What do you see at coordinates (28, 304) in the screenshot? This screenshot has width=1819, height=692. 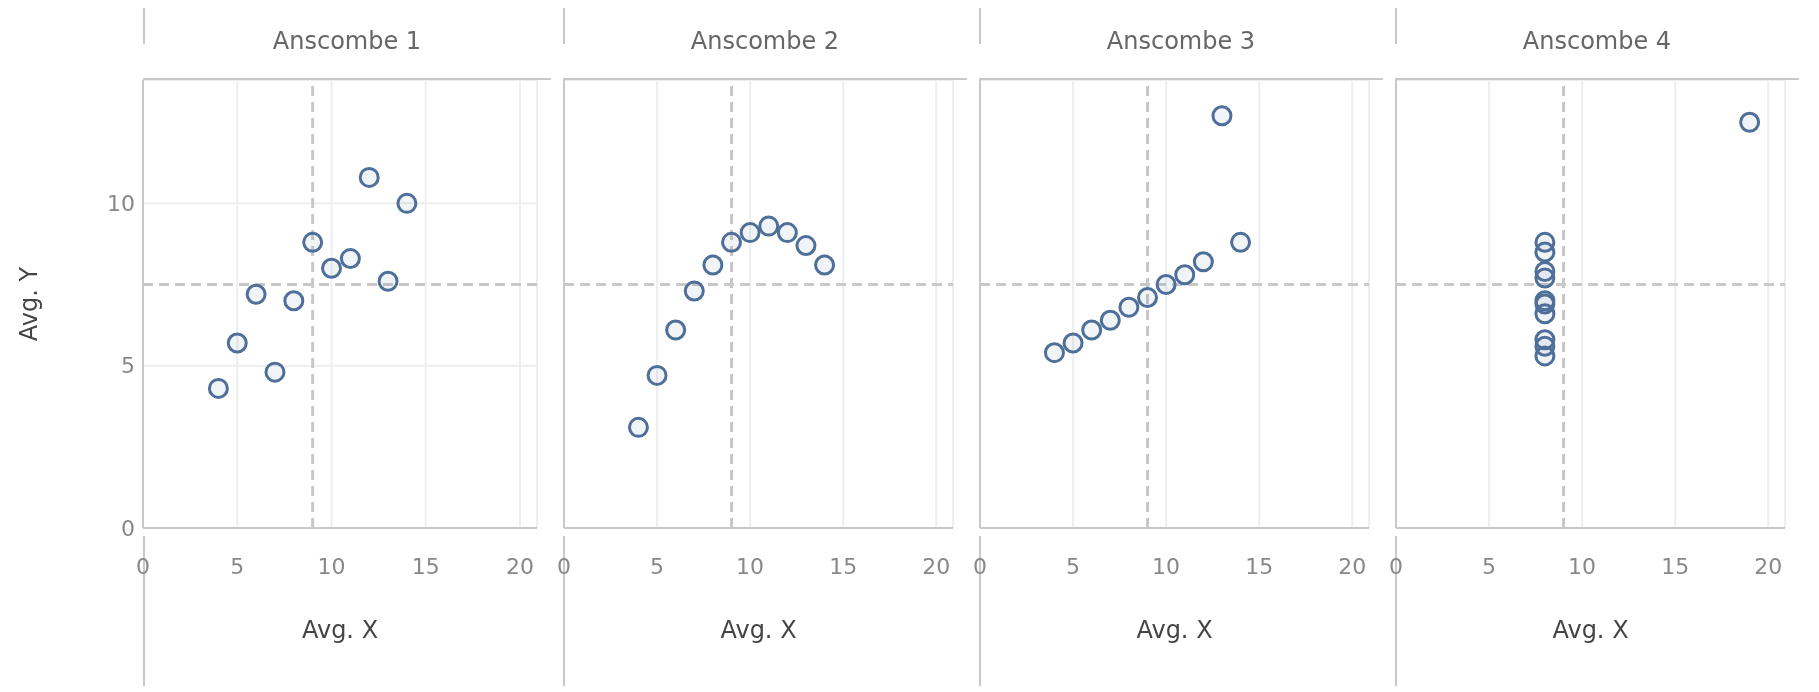 I see `y-axis-title: Avg. Y` at bounding box center [28, 304].